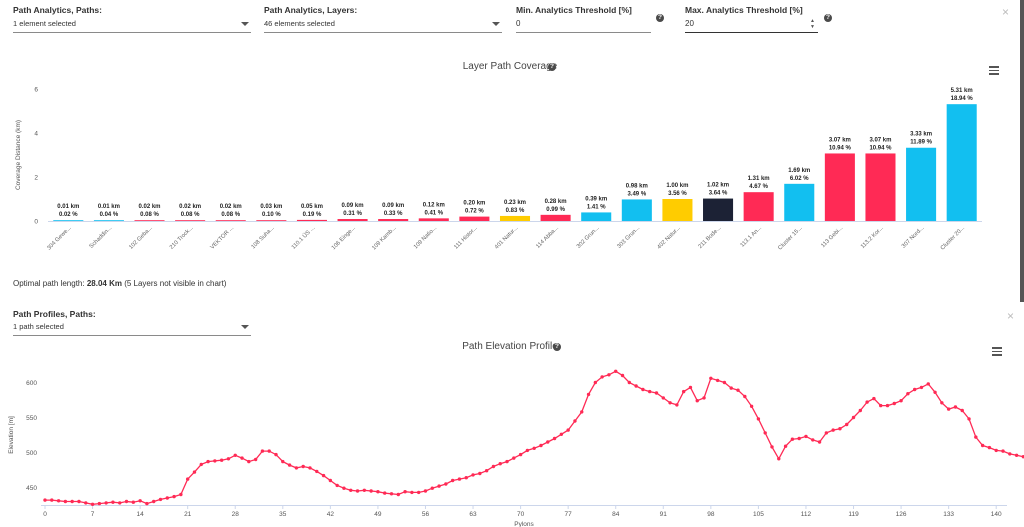 This screenshot has width=1024, height=527. What do you see at coordinates (132, 327) in the screenshot?
I see `profile-paths-select: 1 path selected` at bounding box center [132, 327].